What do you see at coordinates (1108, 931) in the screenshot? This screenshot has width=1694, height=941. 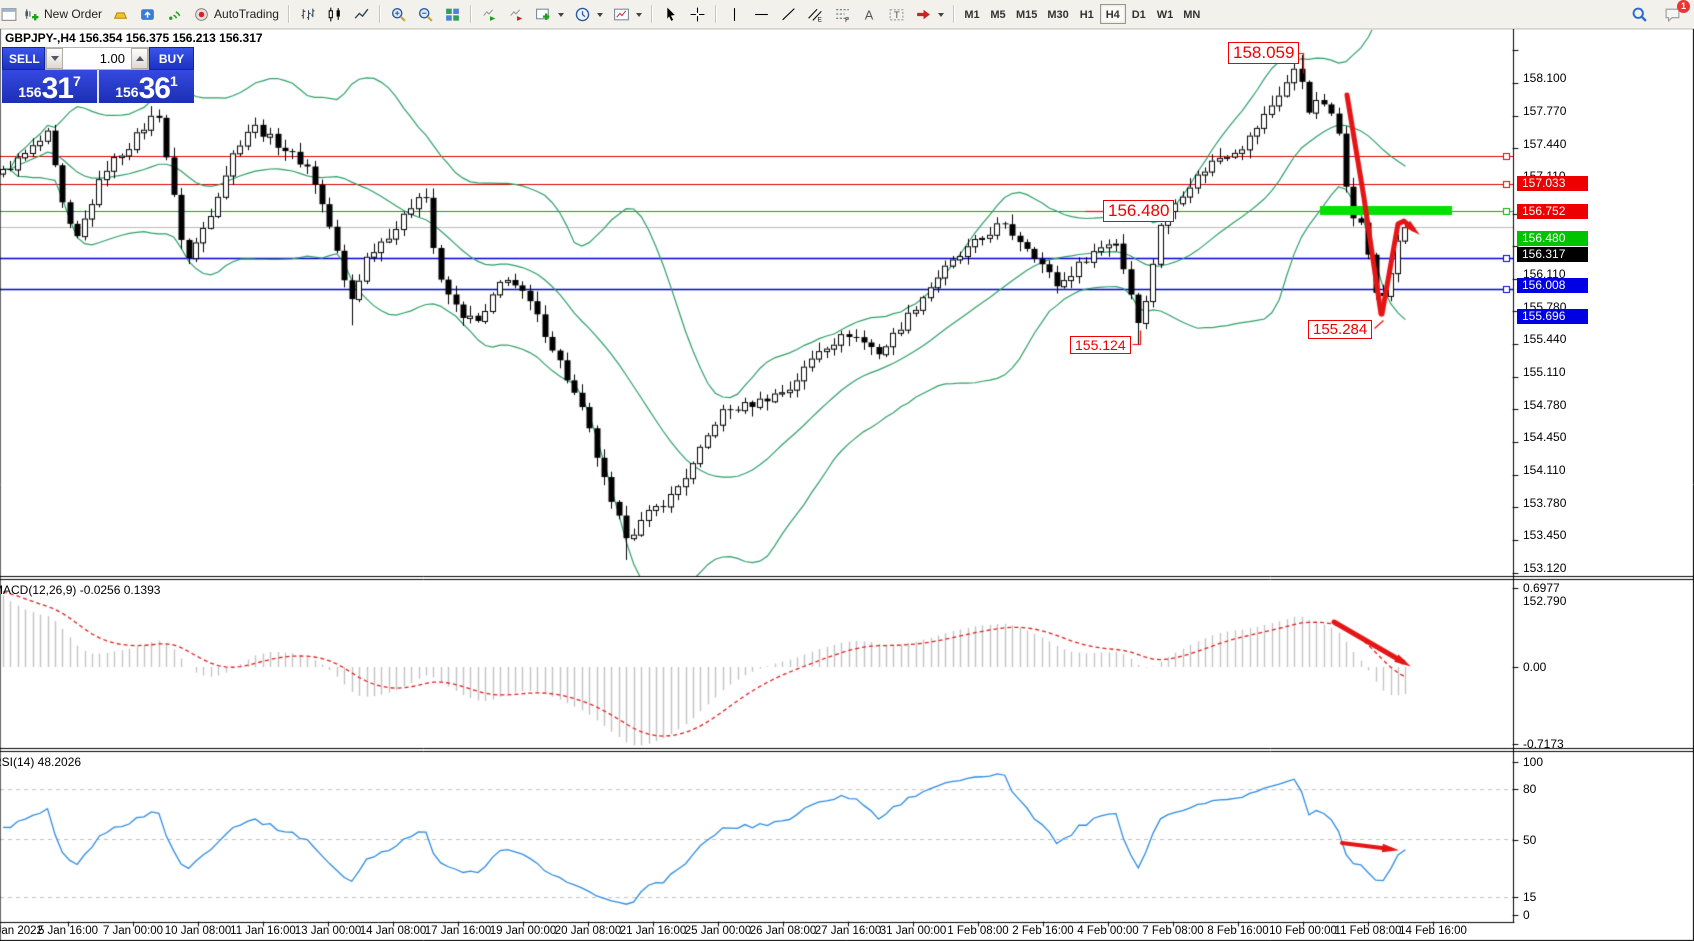 I see `time-axis-label: 4 Feb 00:00` at bounding box center [1108, 931].